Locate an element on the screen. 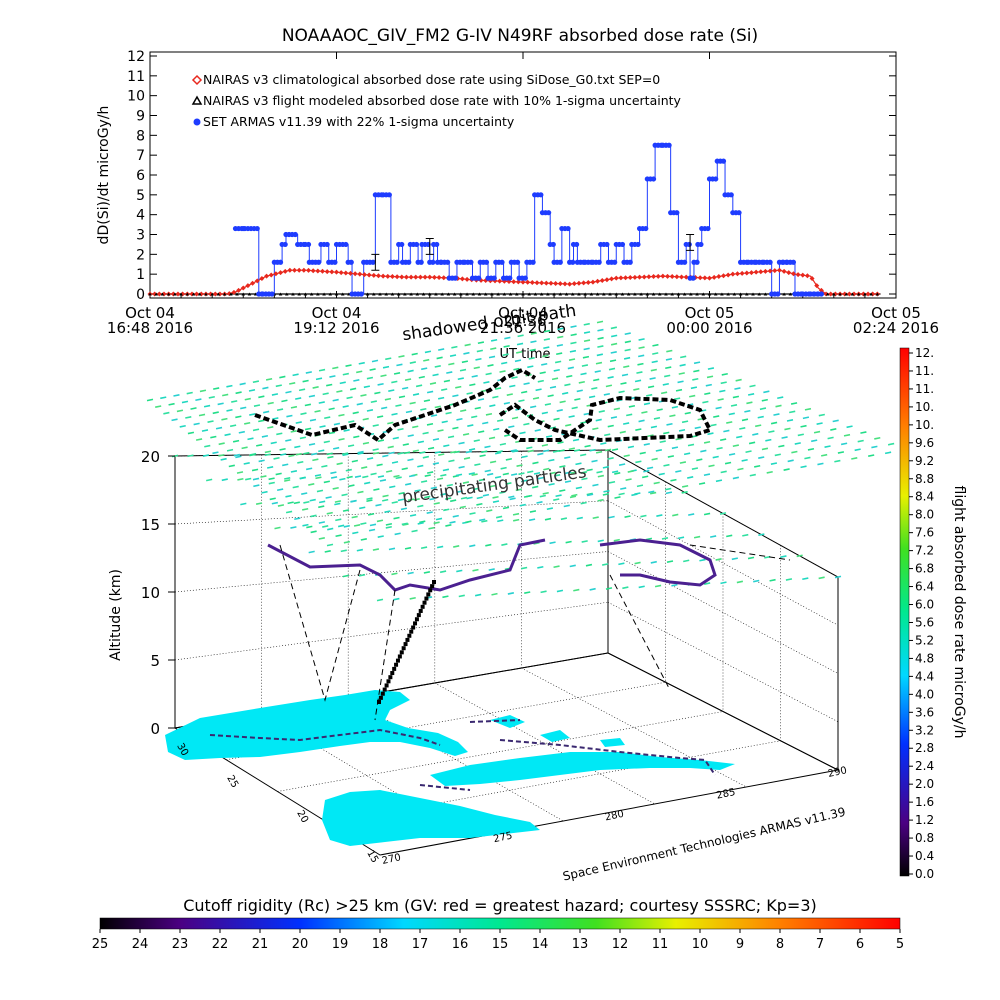 Image resolution: width=1000 pixels, height=1000 pixels. lon-tick-label: 275 is located at coordinates (502, 837).